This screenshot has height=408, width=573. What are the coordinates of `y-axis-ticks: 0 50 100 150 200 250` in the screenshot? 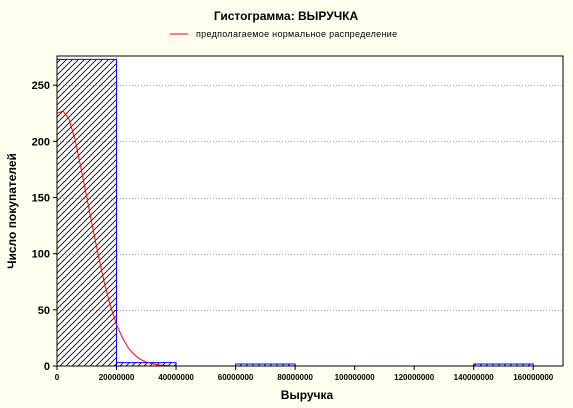 It's located at (44, 226).